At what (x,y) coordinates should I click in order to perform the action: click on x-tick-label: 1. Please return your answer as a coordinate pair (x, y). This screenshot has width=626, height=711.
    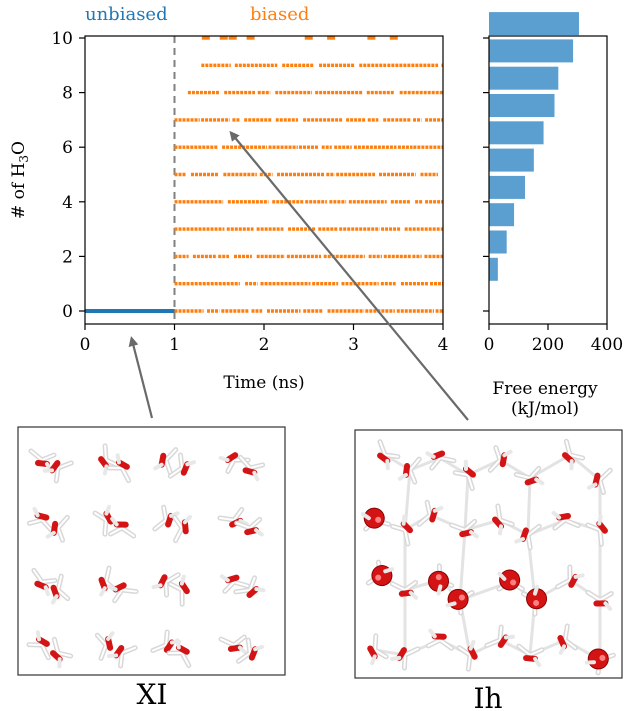
    Looking at the image, I should click on (174, 345).